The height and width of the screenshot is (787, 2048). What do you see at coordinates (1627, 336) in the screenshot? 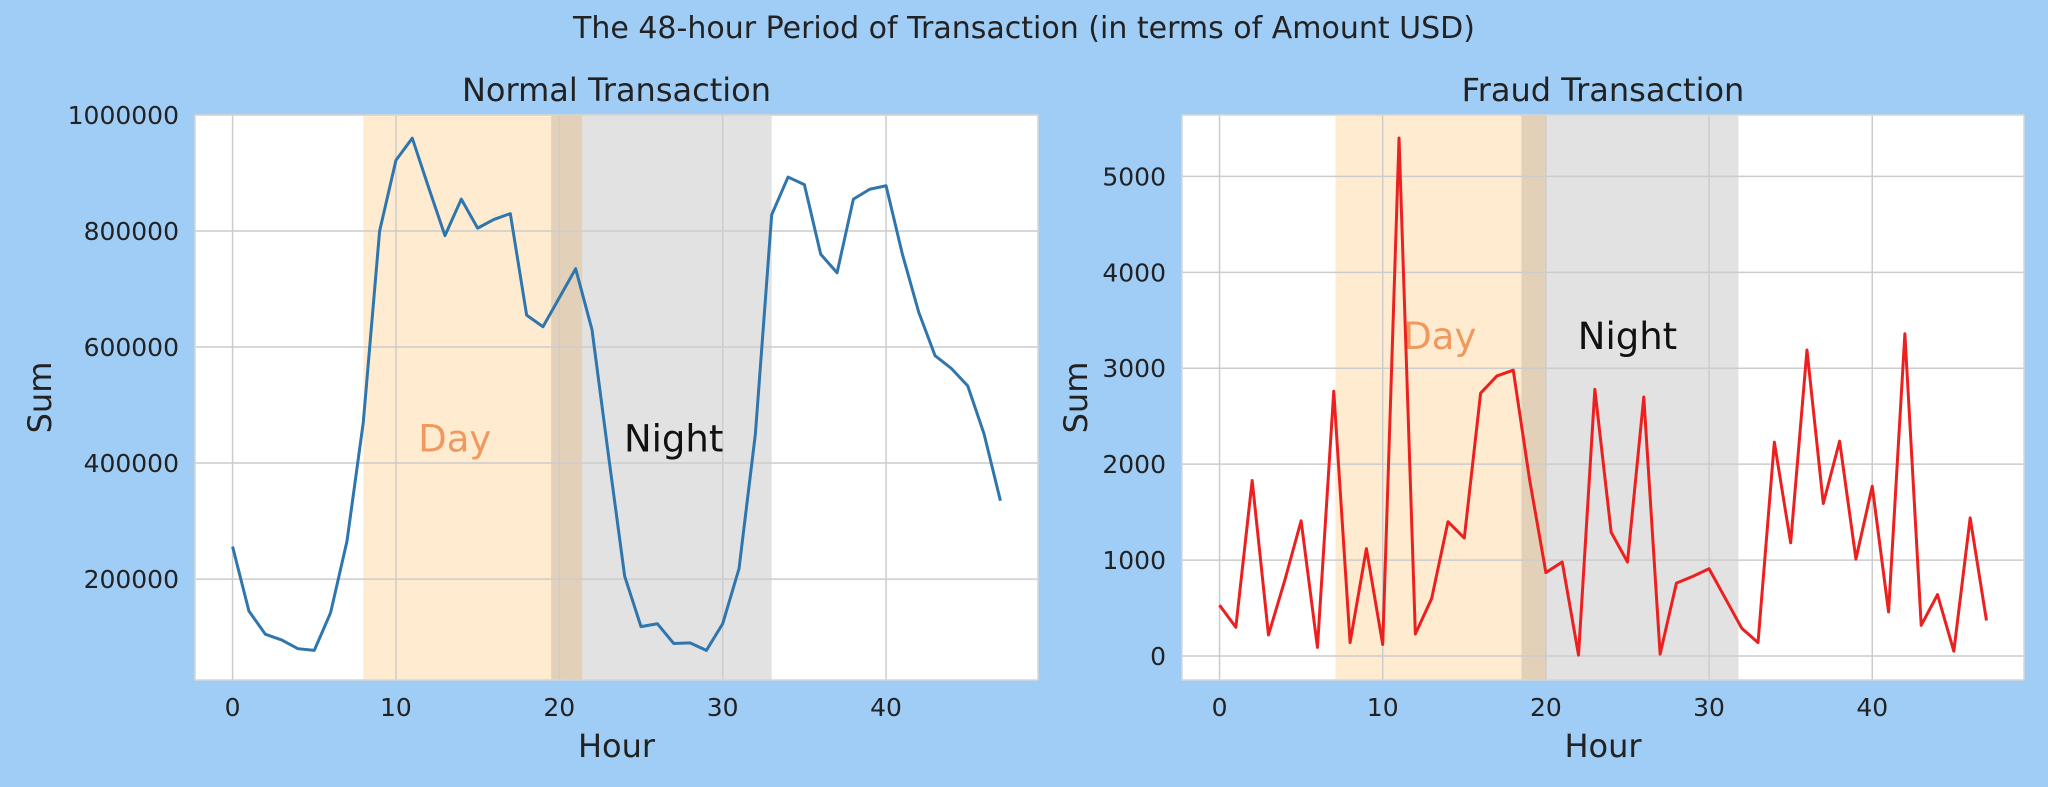
I see `fraud-region-label-night: Night` at bounding box center [1627, 336].